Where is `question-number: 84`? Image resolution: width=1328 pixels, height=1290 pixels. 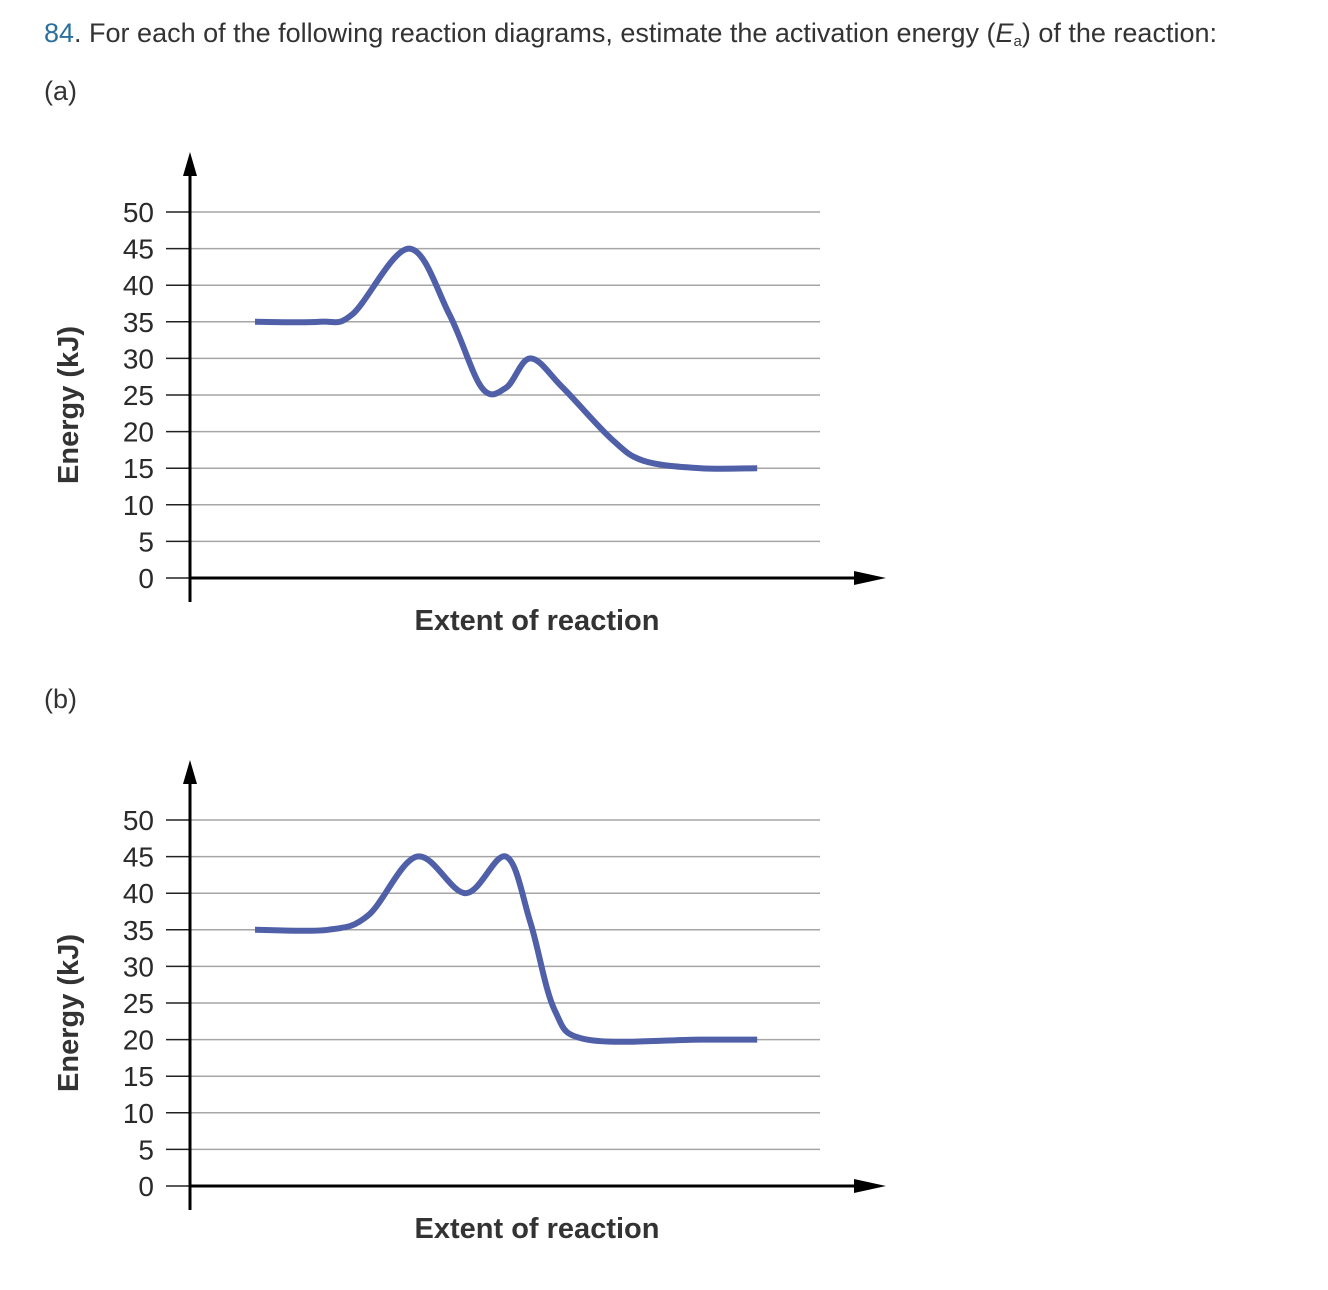
question-number: 84 is located at coordinates (59, 33).